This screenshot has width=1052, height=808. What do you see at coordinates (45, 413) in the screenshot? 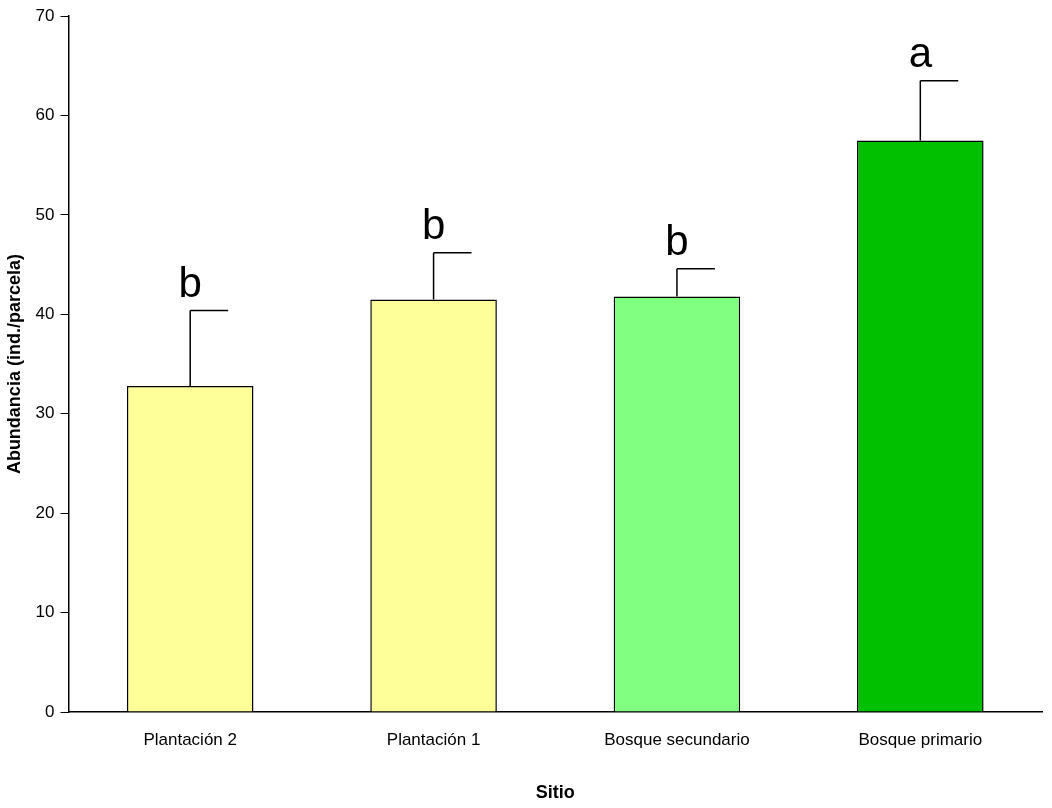
I see `y-tick-label: 30` at bounding box center [45, 413].